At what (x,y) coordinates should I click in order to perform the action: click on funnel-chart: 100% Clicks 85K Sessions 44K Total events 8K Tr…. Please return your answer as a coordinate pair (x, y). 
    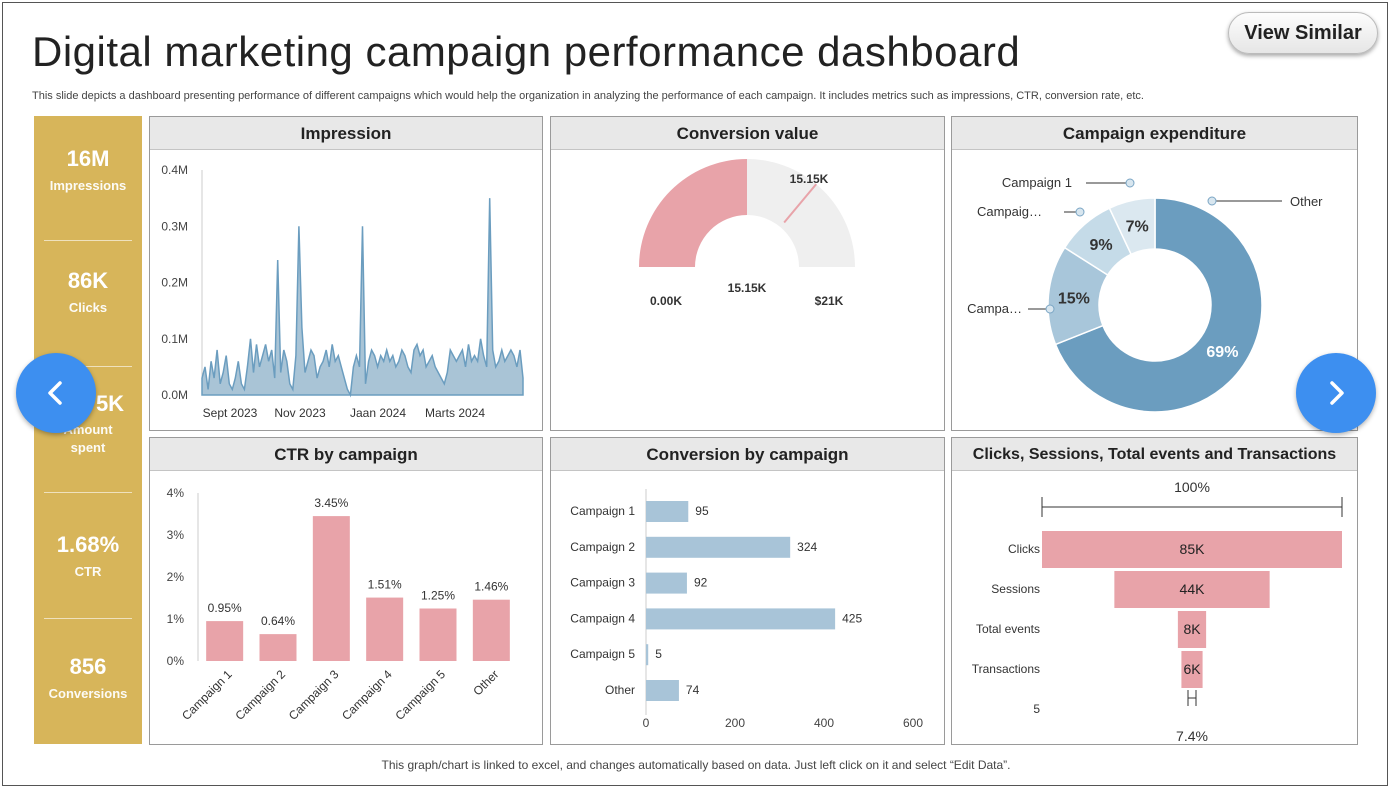
    Looking at the image, I should click on (1157, 611).